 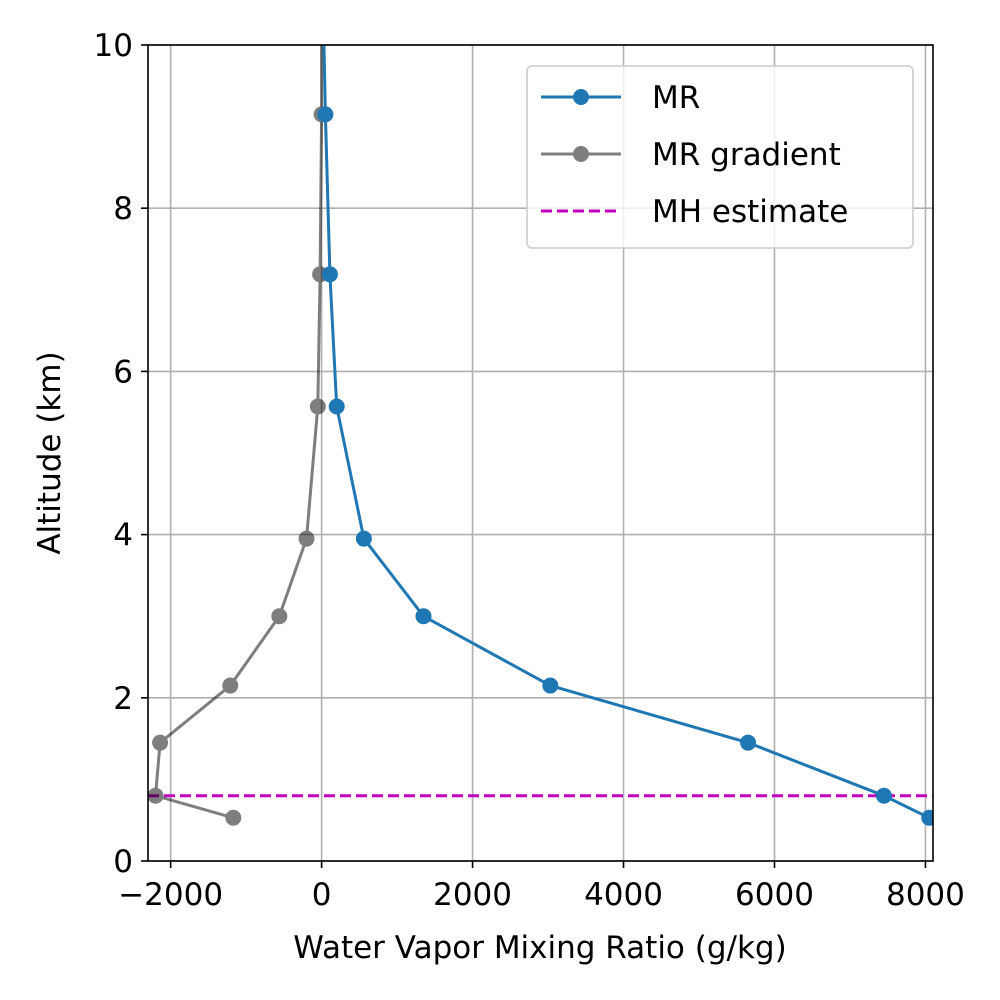 I want to click on y-tick-label: 0, so click(x=123, y=862).